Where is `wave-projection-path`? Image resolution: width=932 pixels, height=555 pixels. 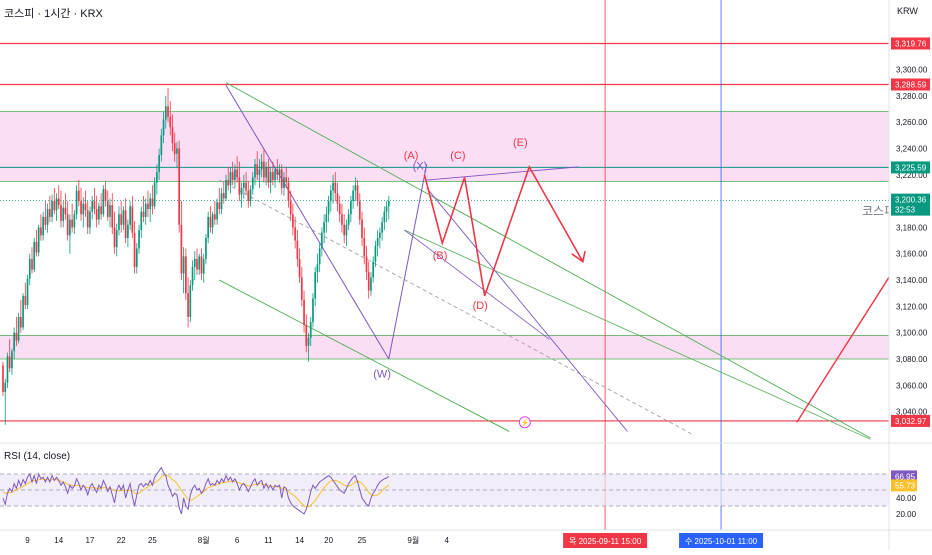
wave-projection-path is located at coordinates (503, 230).